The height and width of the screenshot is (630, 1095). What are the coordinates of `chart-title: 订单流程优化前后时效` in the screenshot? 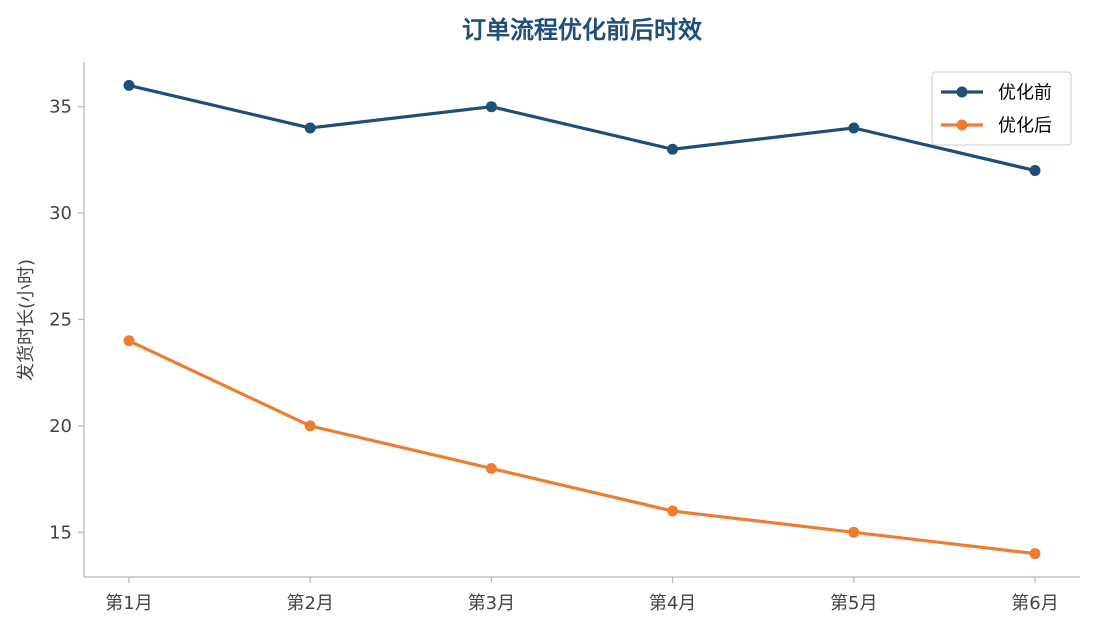 It's located at (582, 30).